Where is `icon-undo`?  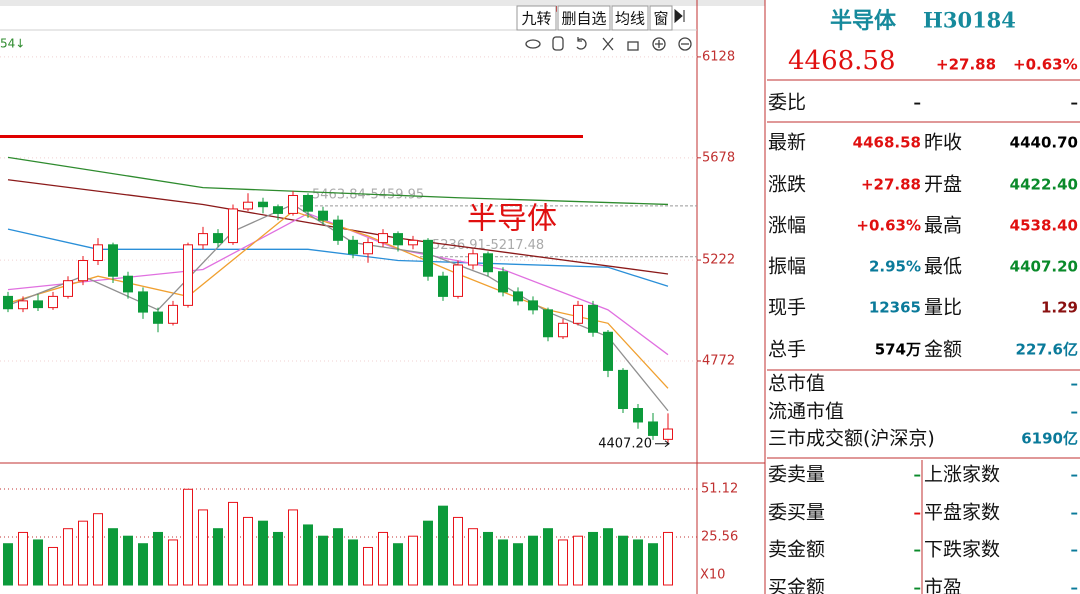
icon-undo is located at coordinates (581, 43).